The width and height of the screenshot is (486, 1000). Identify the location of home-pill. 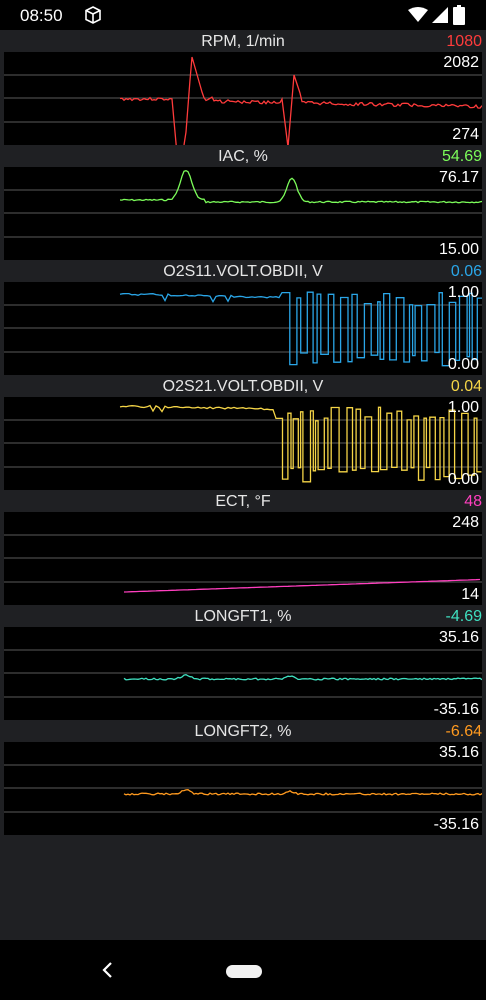
(244, 971).